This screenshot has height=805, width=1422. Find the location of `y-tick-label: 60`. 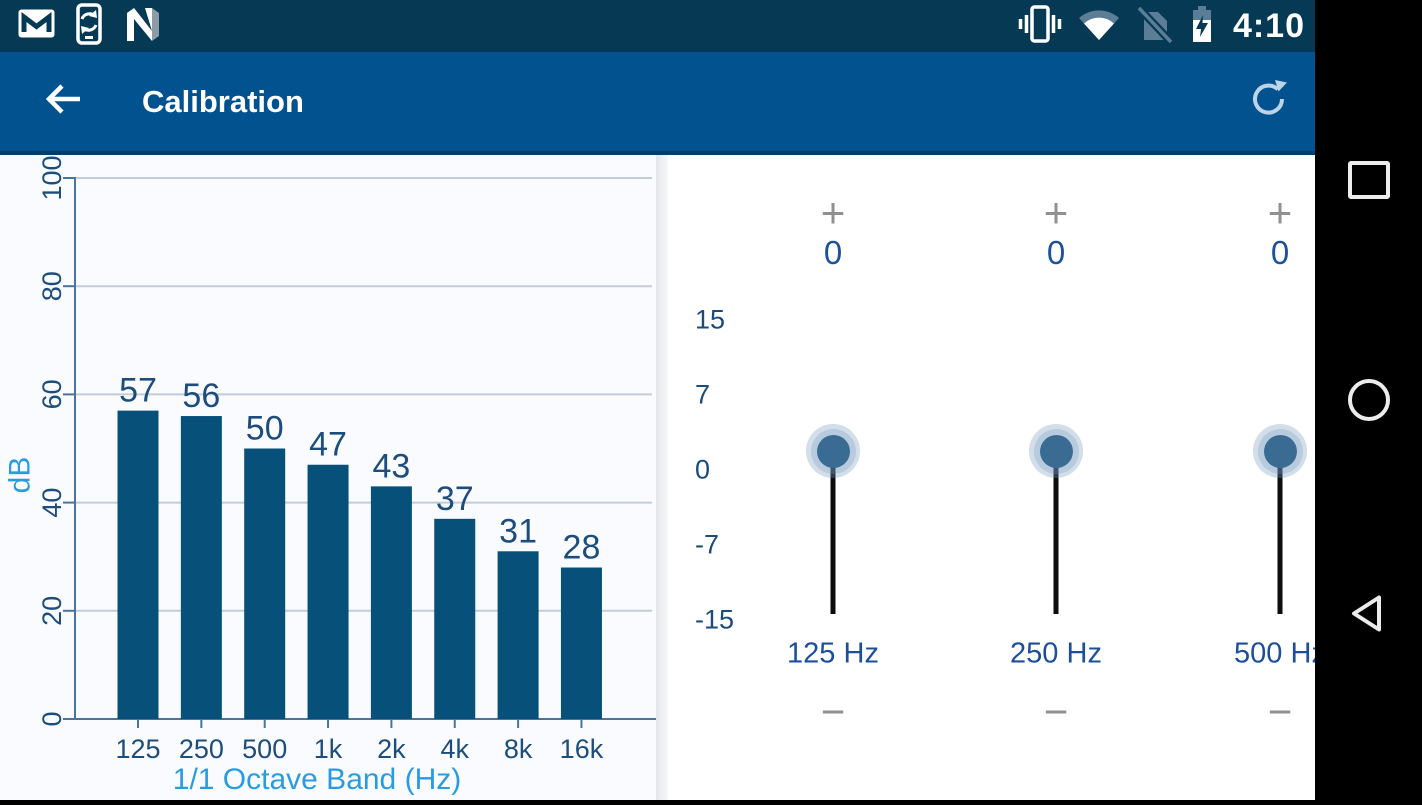

y-tick-label: 60 is located at coordinates (52, 394).